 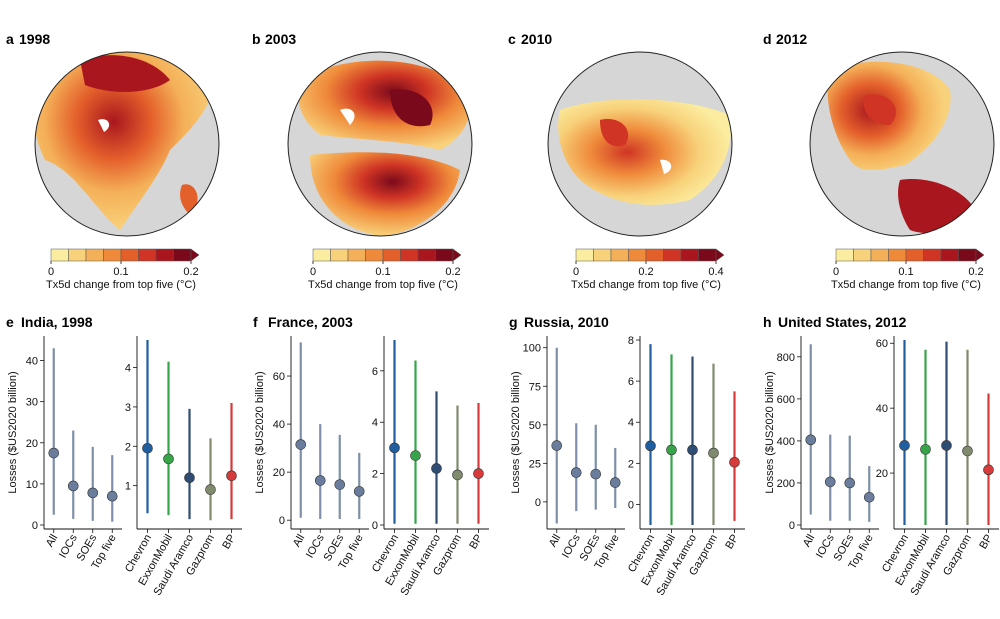 What do you see at coordinates (535, 426) in the screenshot?
I see `y-tick-label: 50` at bounding box center [535, 426].